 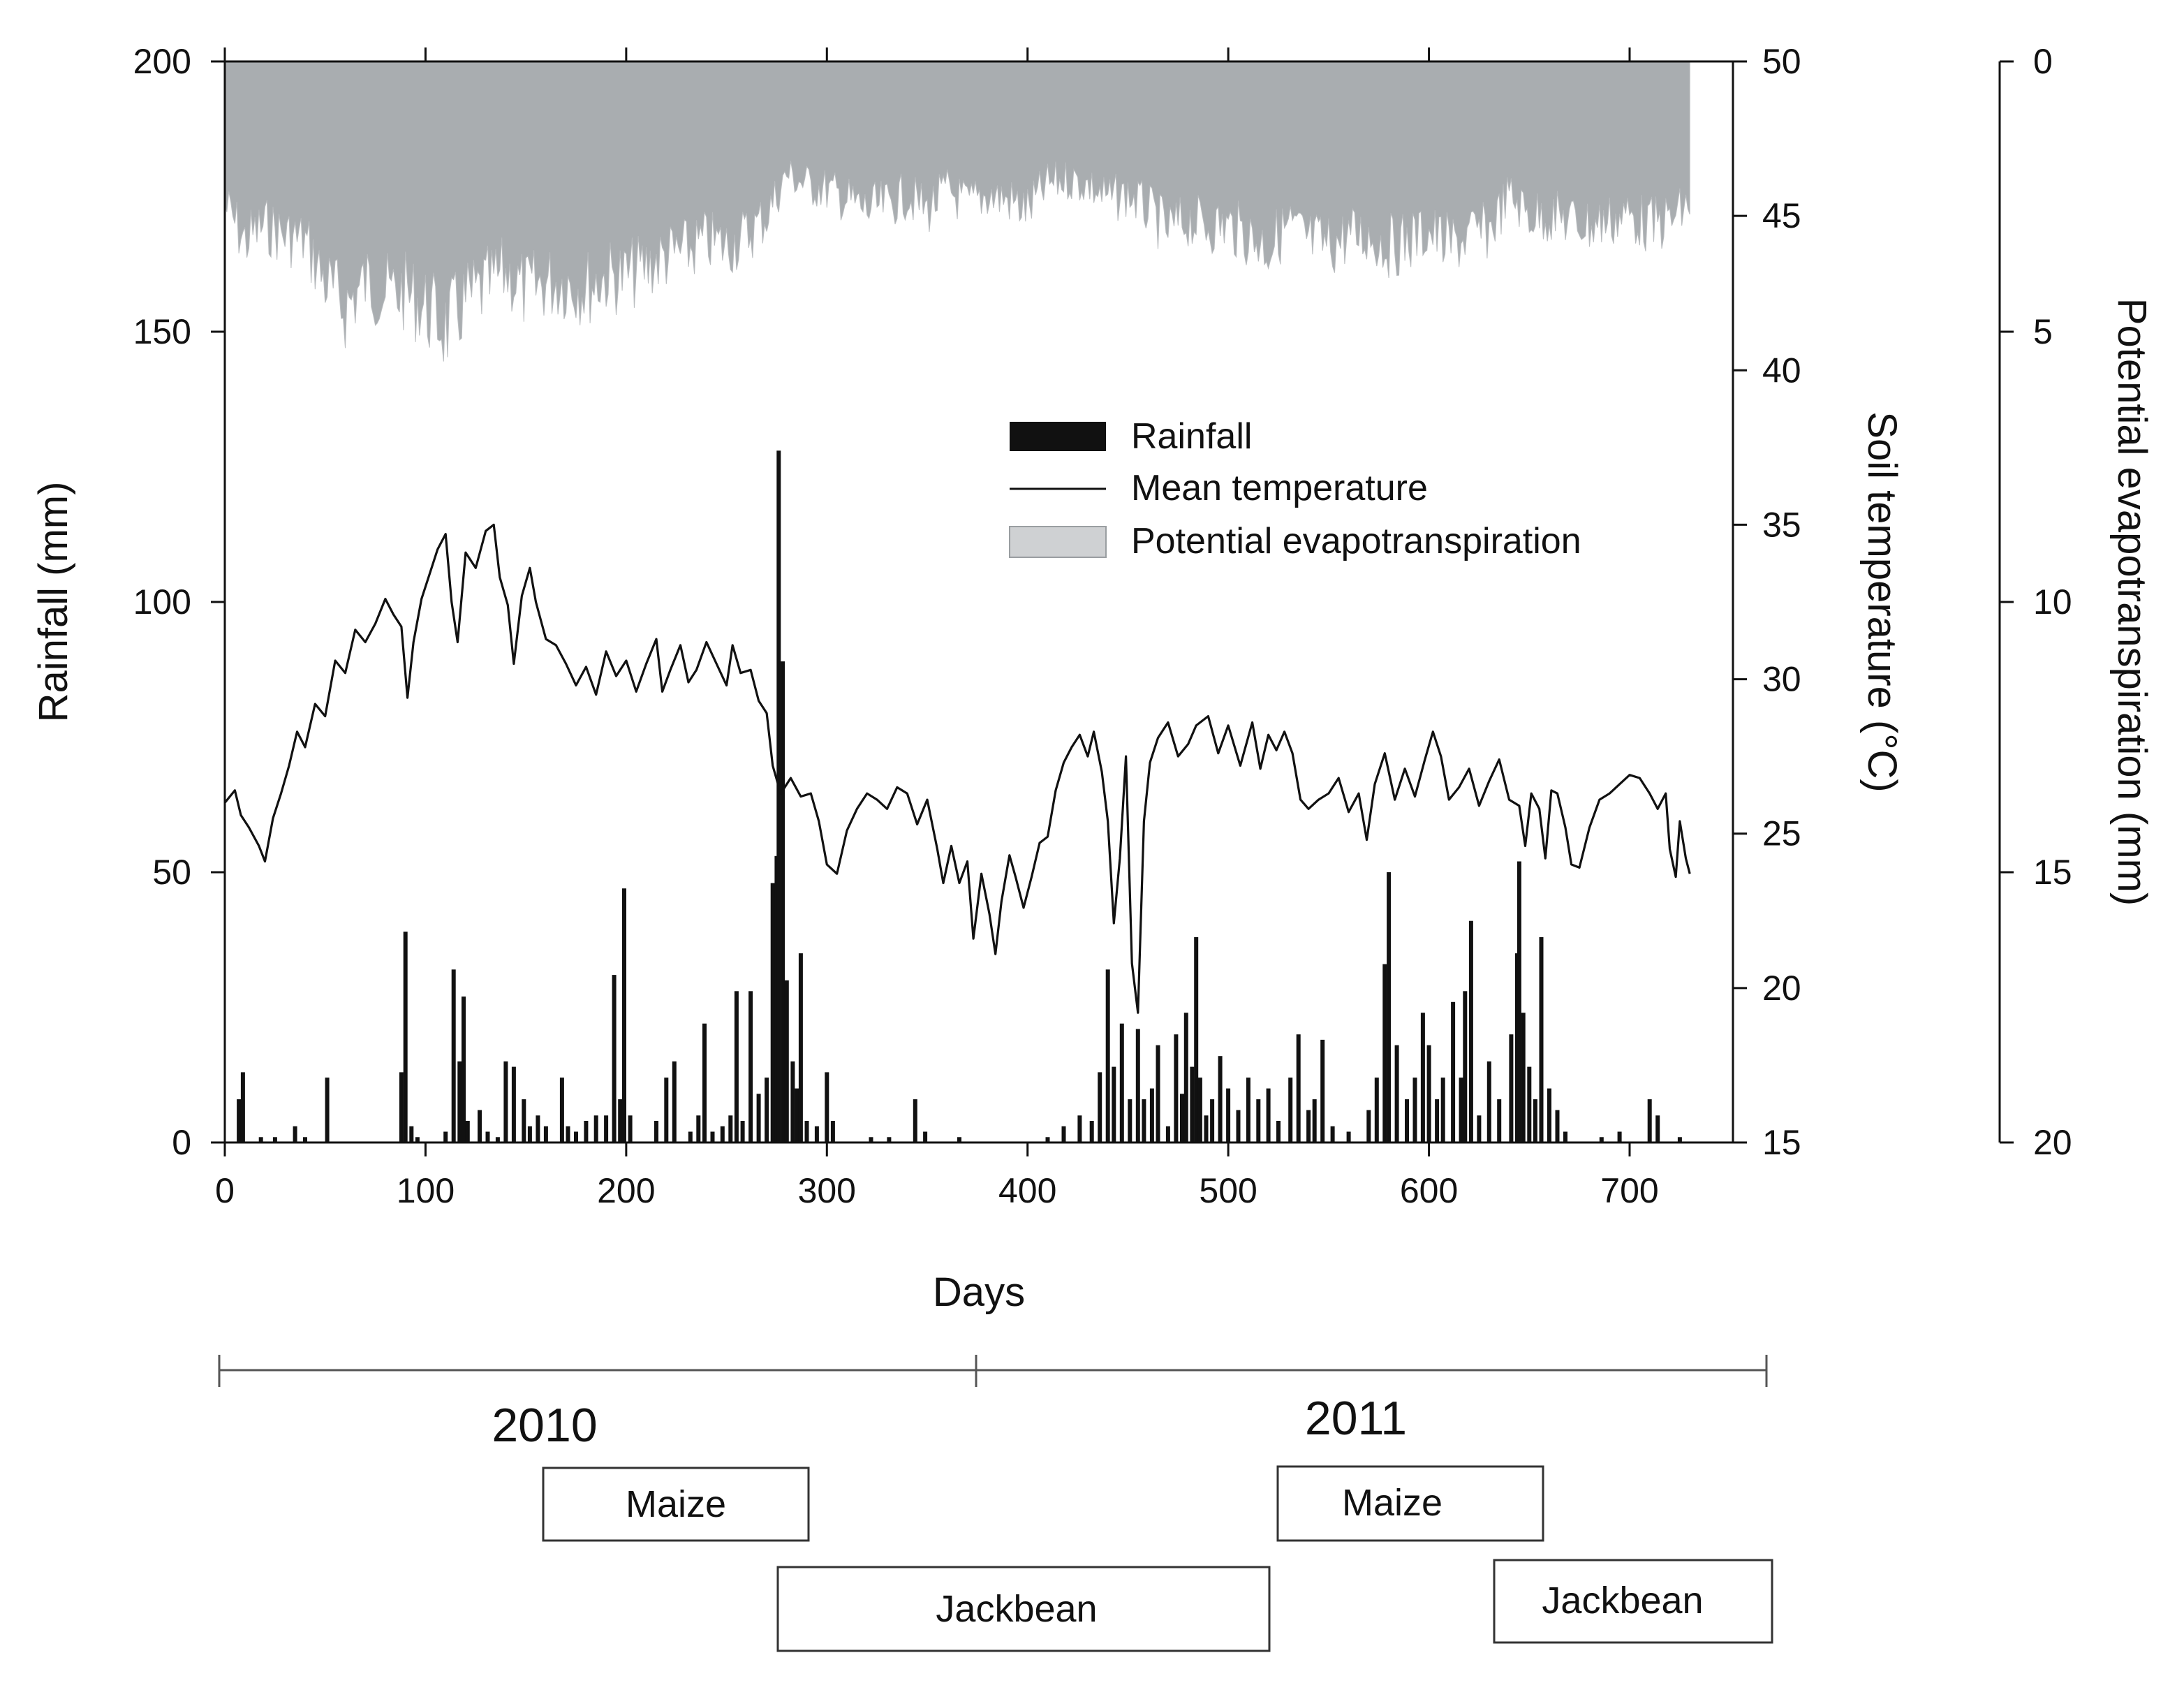 I want to click on crop-box-maize-2010, so click(x=676, y=1504).